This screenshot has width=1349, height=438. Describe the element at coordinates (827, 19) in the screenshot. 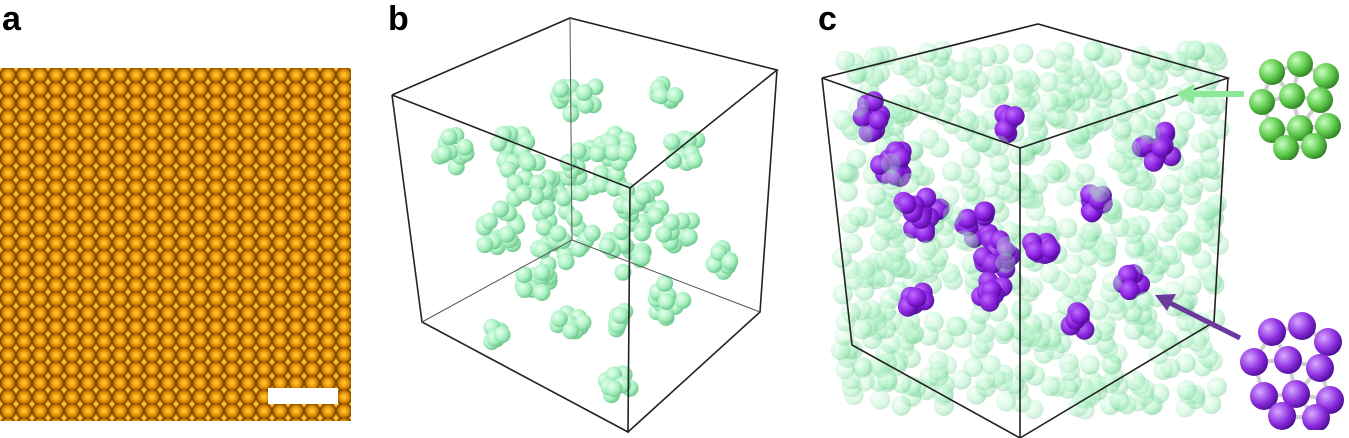

I see `panel-label-c: c` at that location.